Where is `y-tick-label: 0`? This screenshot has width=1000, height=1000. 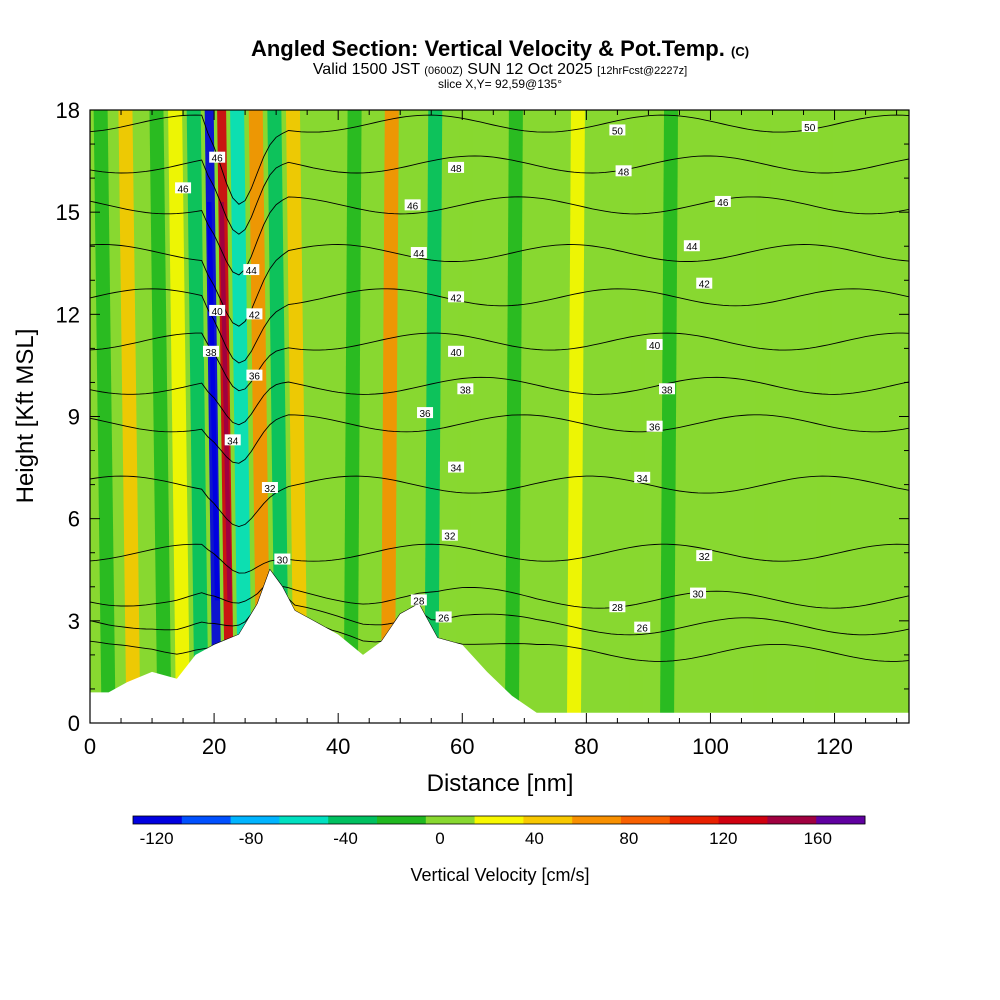
y-tick-label: 0 is located at coordinates (74, 723).